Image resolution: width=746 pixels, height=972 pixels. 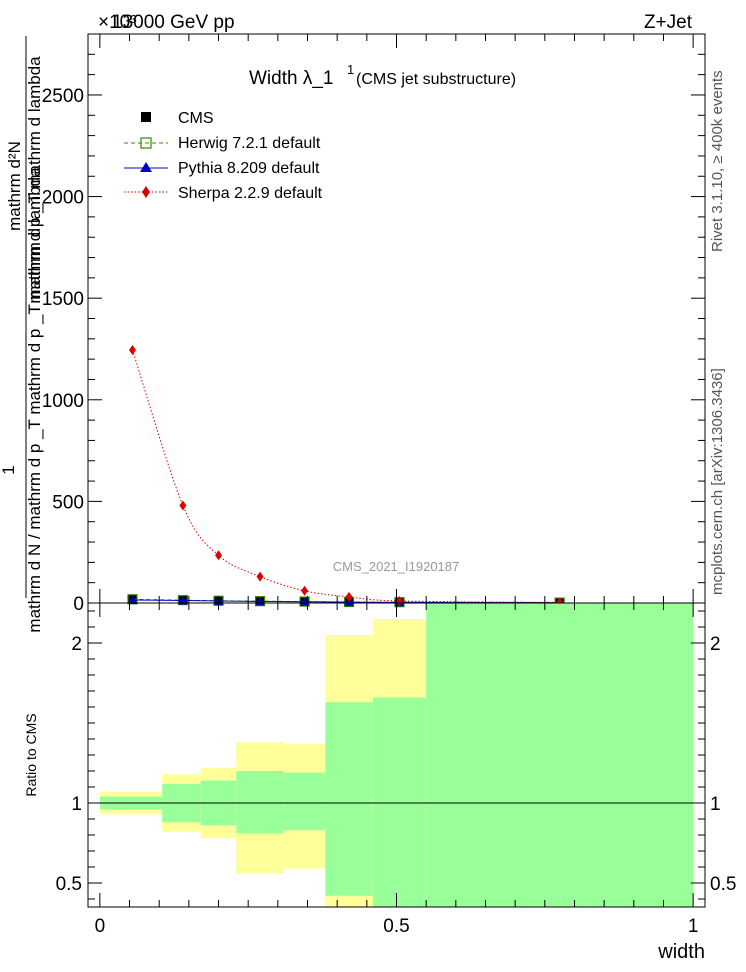 What do you see at coordinates (69, 884) in the screenshot?
I see `ratio-ytick-label: 0.5` at bounding box center [69, 884].